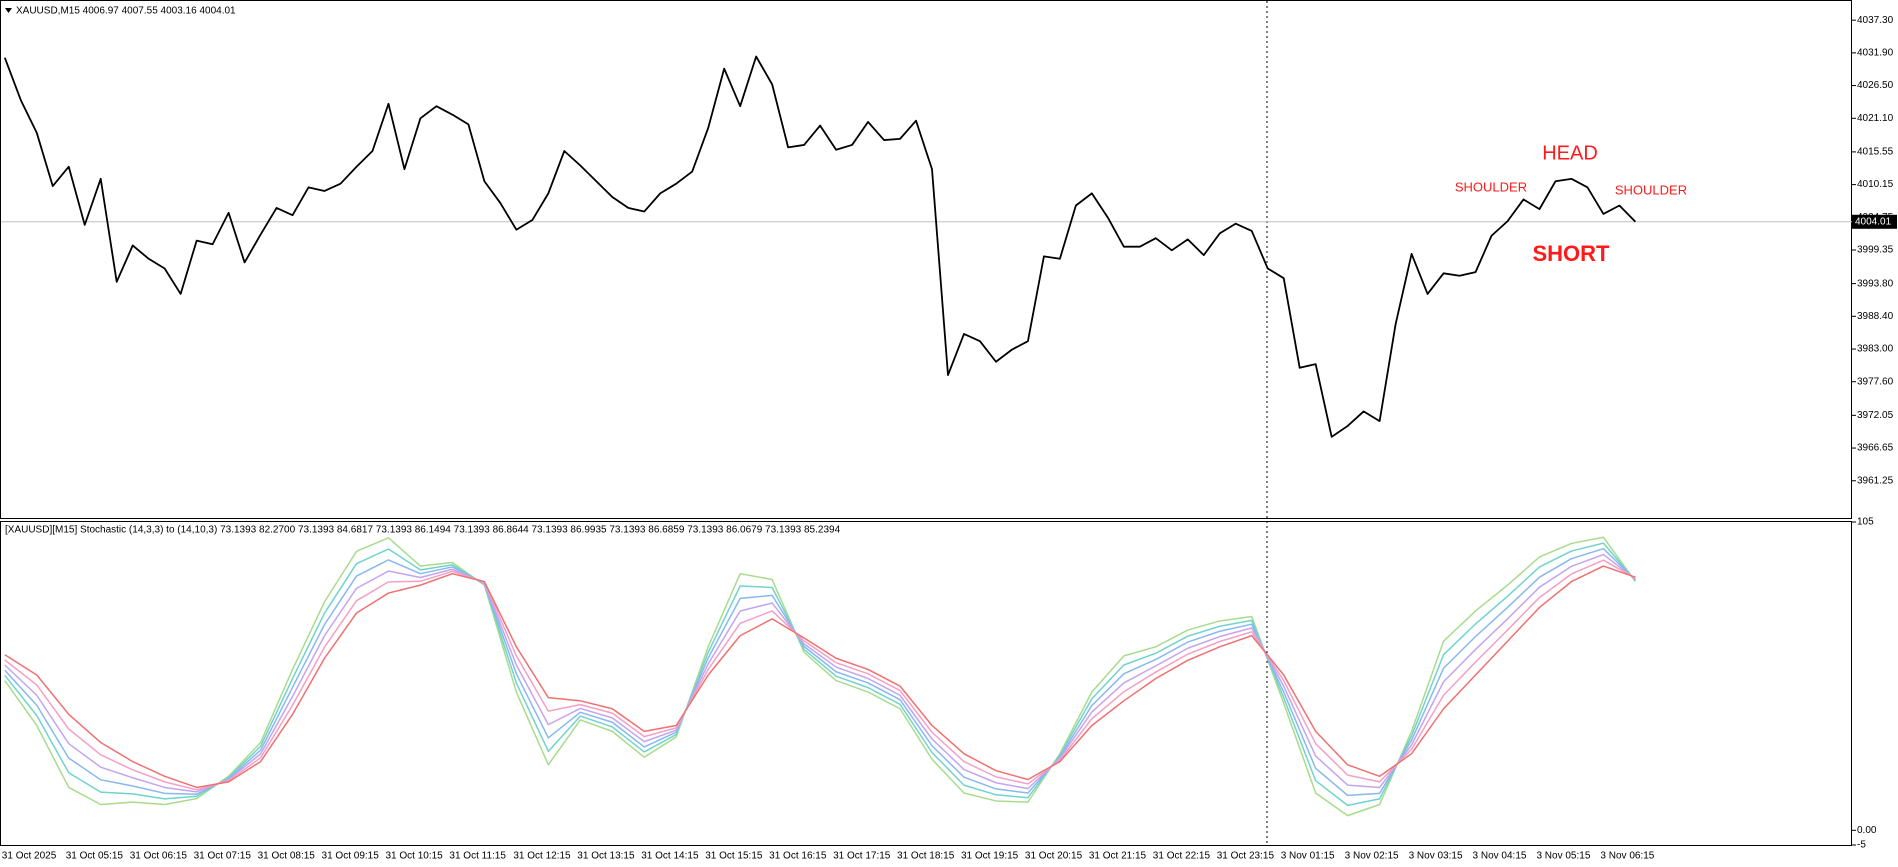 The image size is (1898, 867). Describe the element at coordinates (8, 10) in the screenshot. I see `menu-arrow` at that location.